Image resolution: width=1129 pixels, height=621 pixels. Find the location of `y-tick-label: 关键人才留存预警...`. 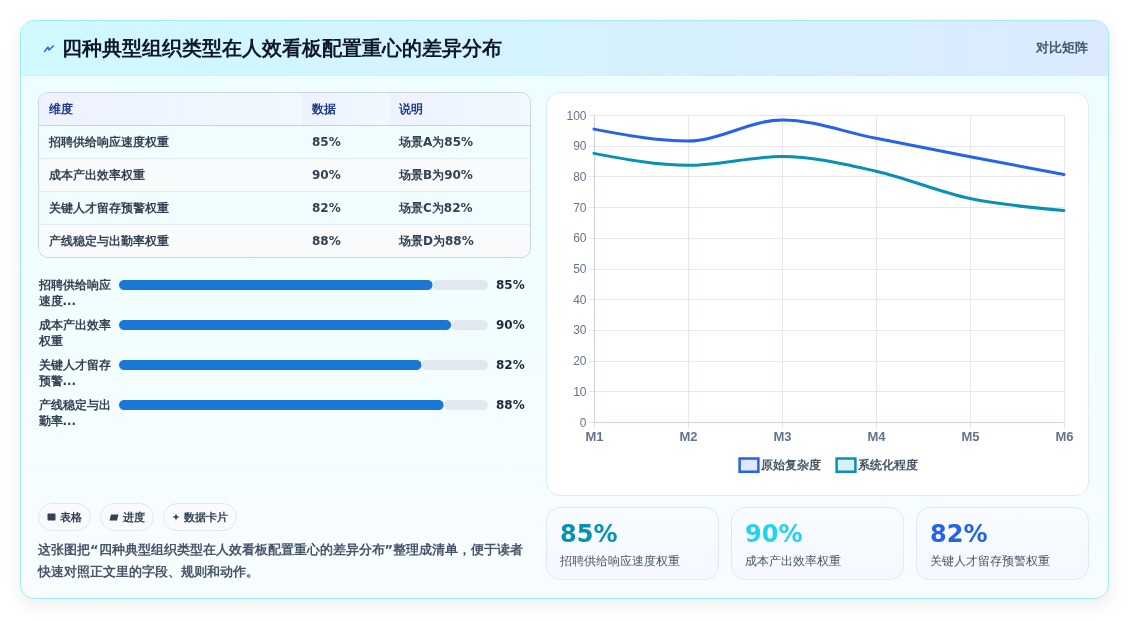

y-tick-label: 关键人才留存预警... is located at coordinates (74, 373).